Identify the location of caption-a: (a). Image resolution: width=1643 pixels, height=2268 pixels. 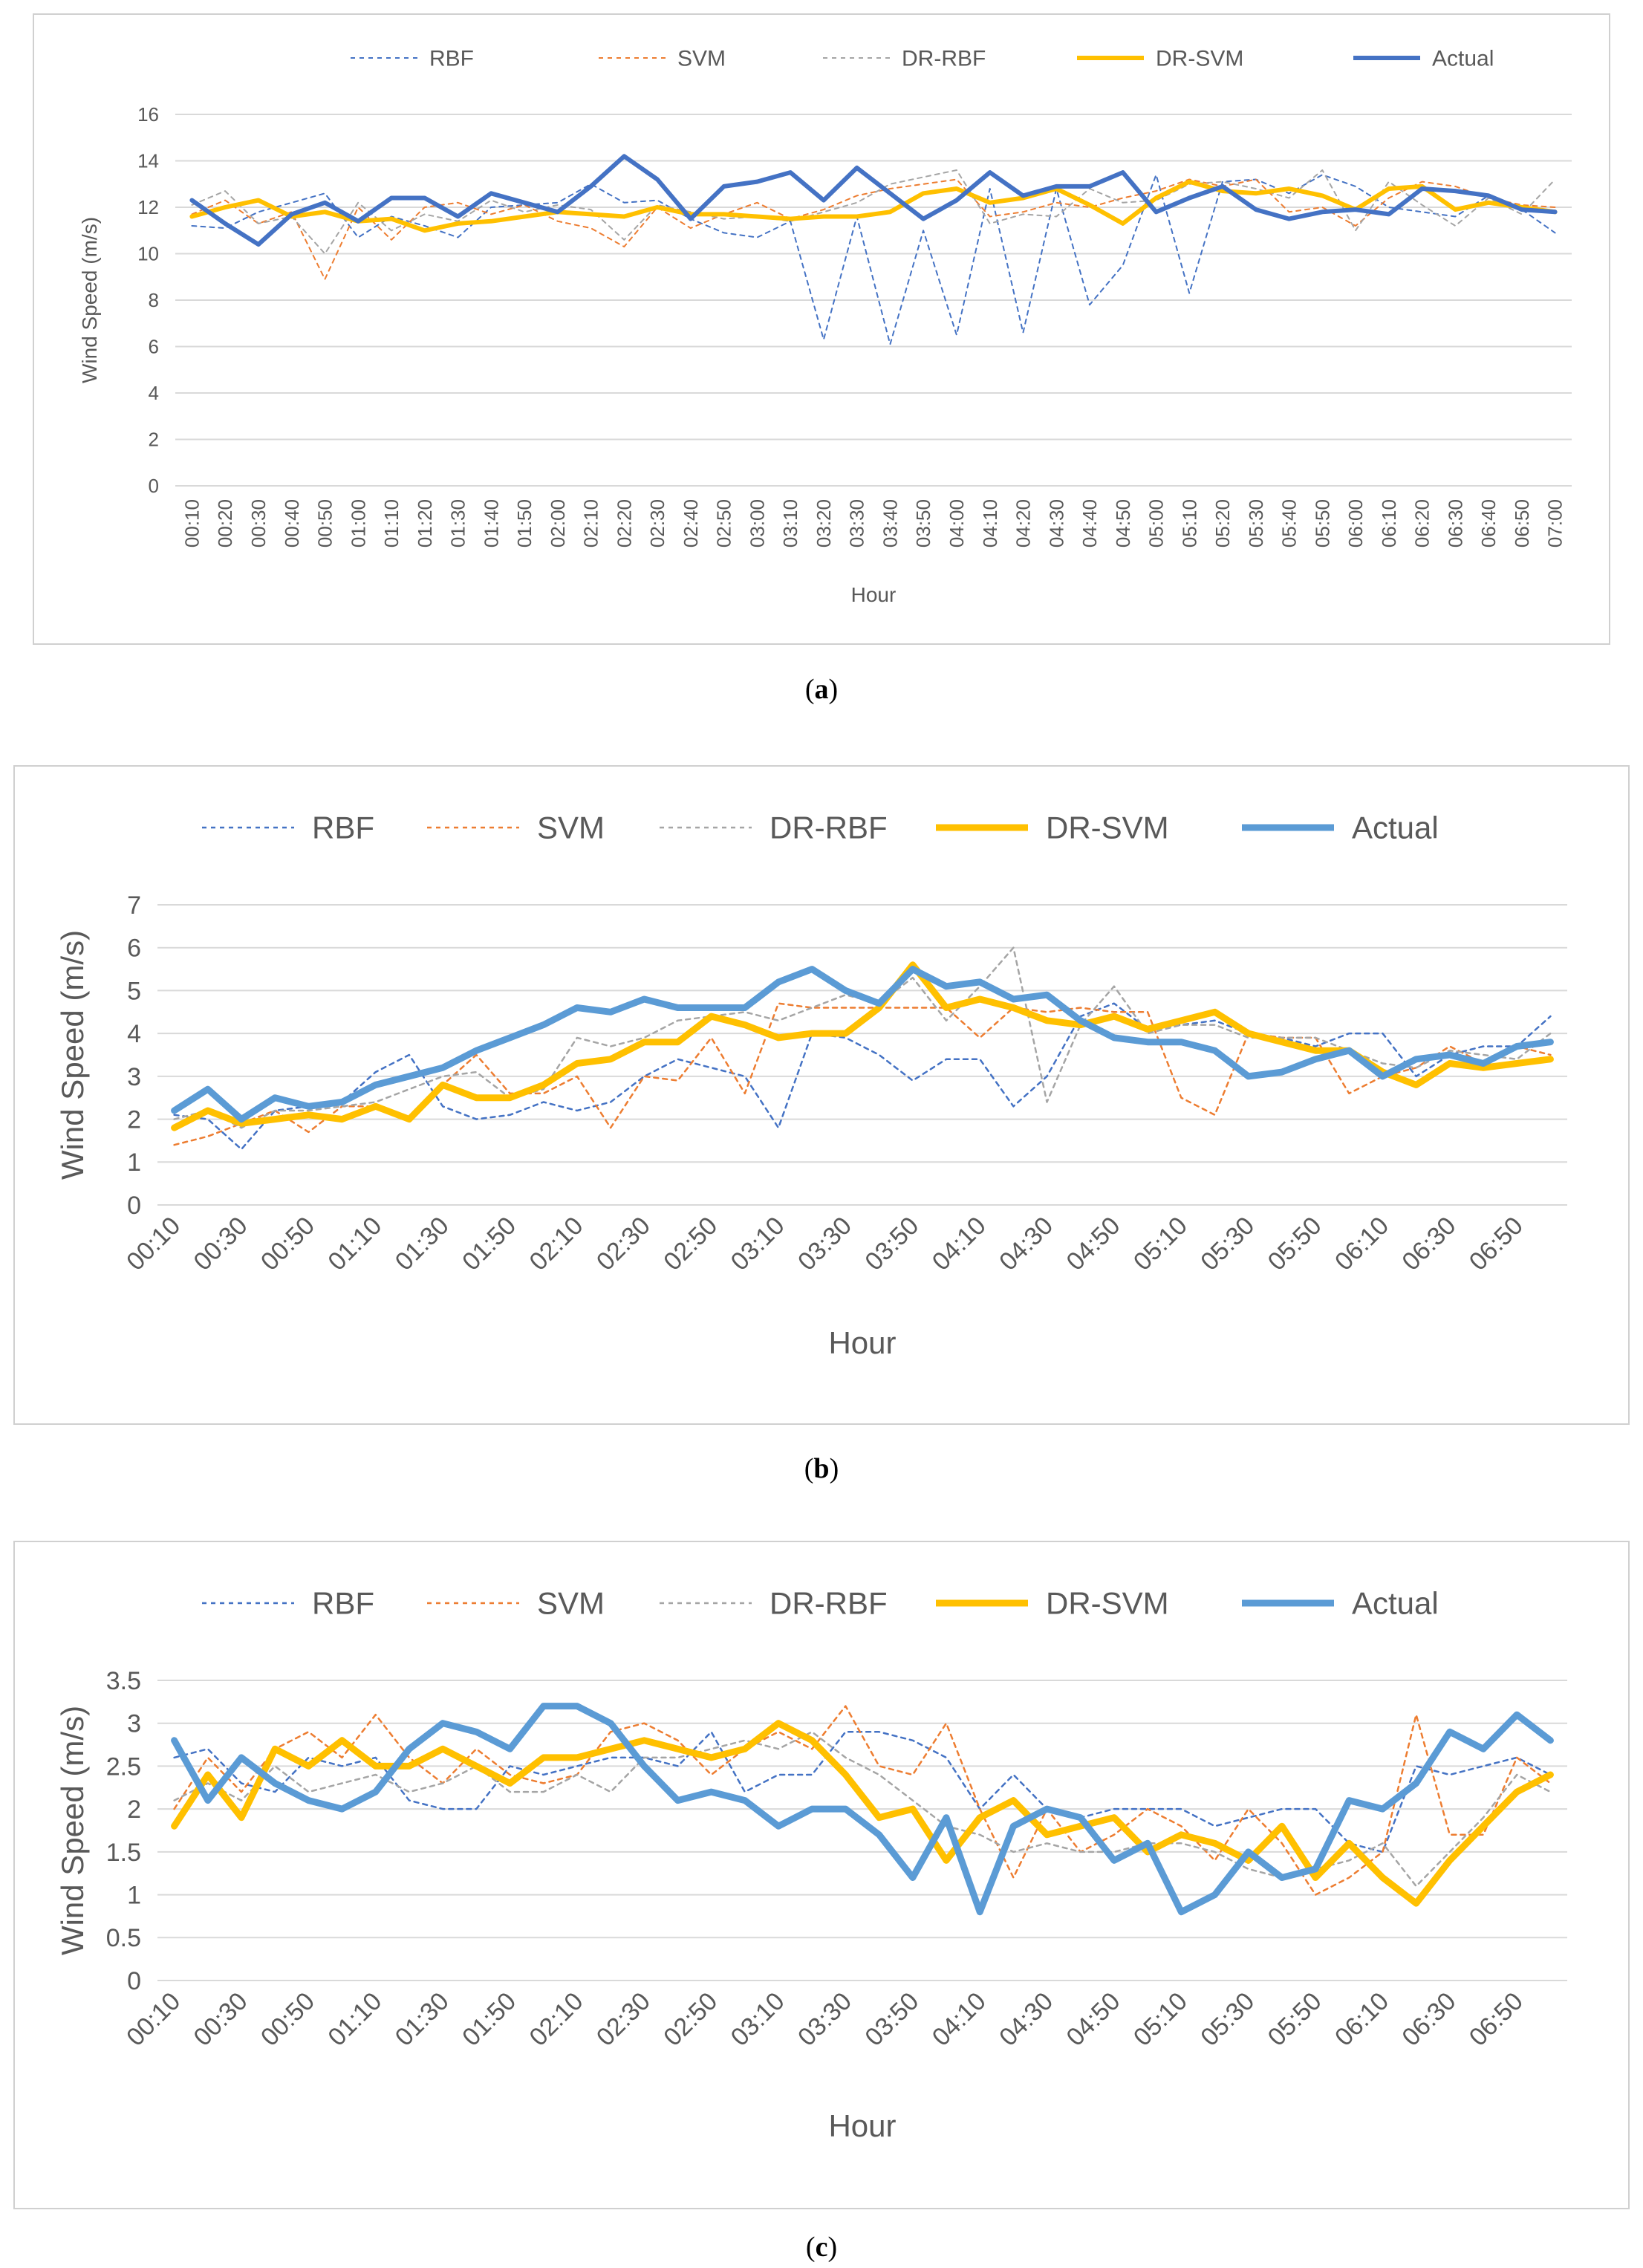
(821, 689).